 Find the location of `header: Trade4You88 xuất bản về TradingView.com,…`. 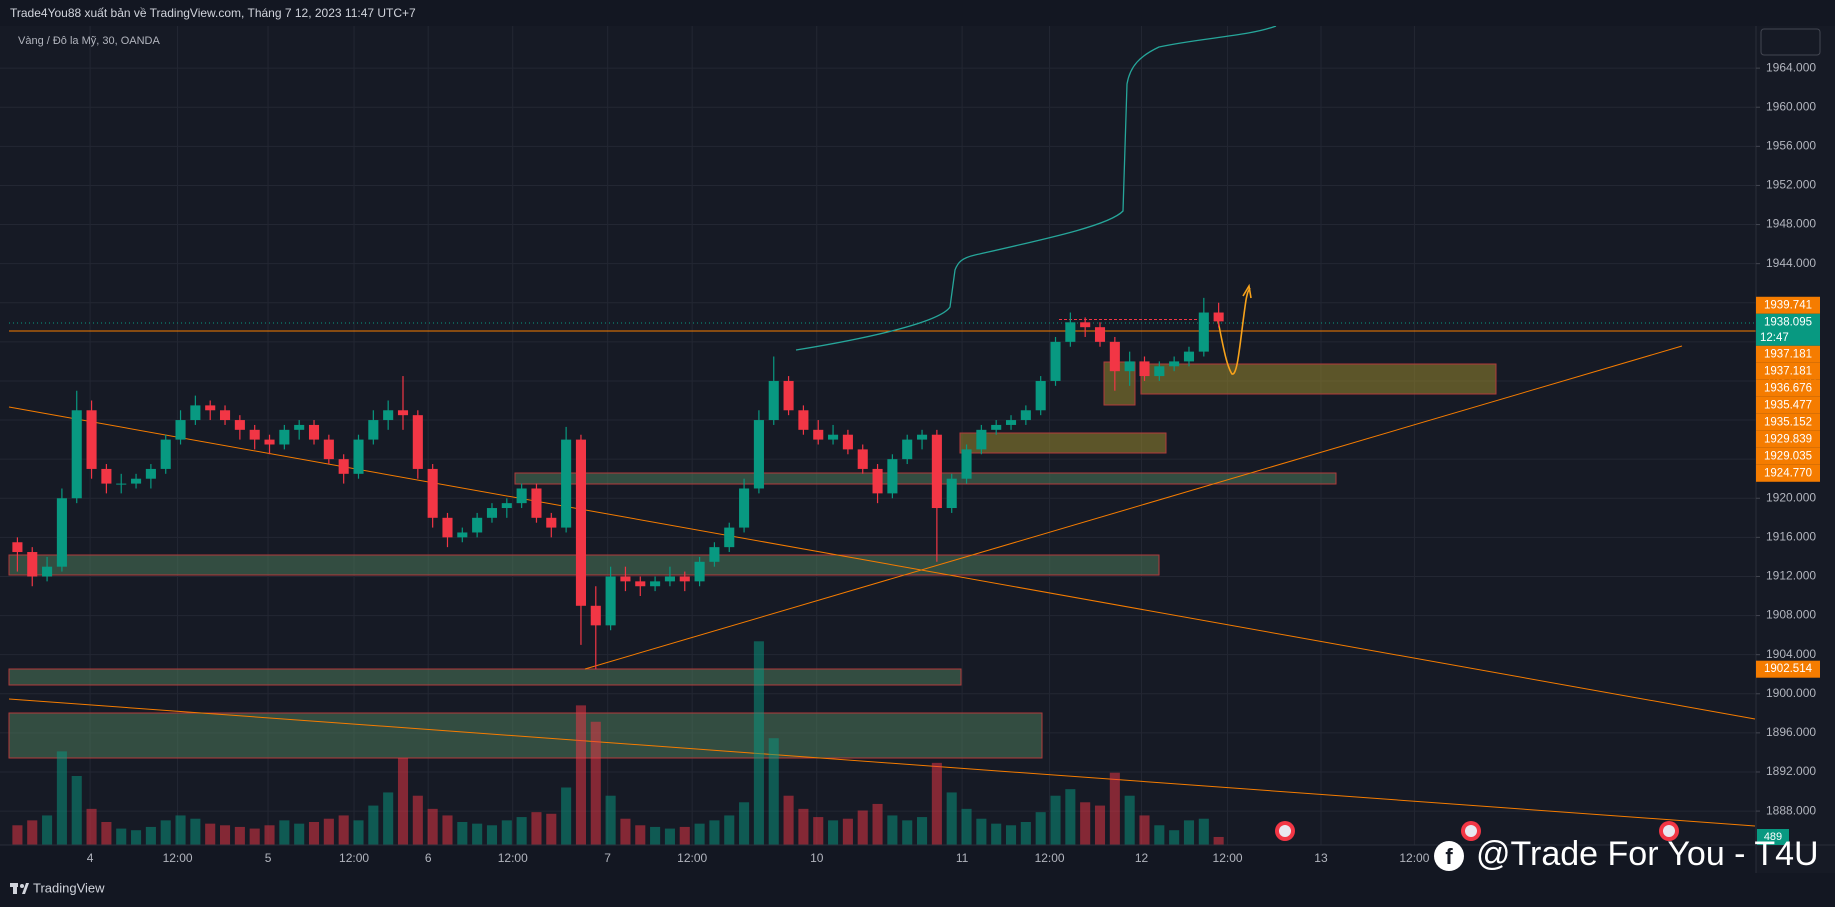

header: Trade4You88 xuất bản về TradingView.com,… is located at coordinates (213, 13).